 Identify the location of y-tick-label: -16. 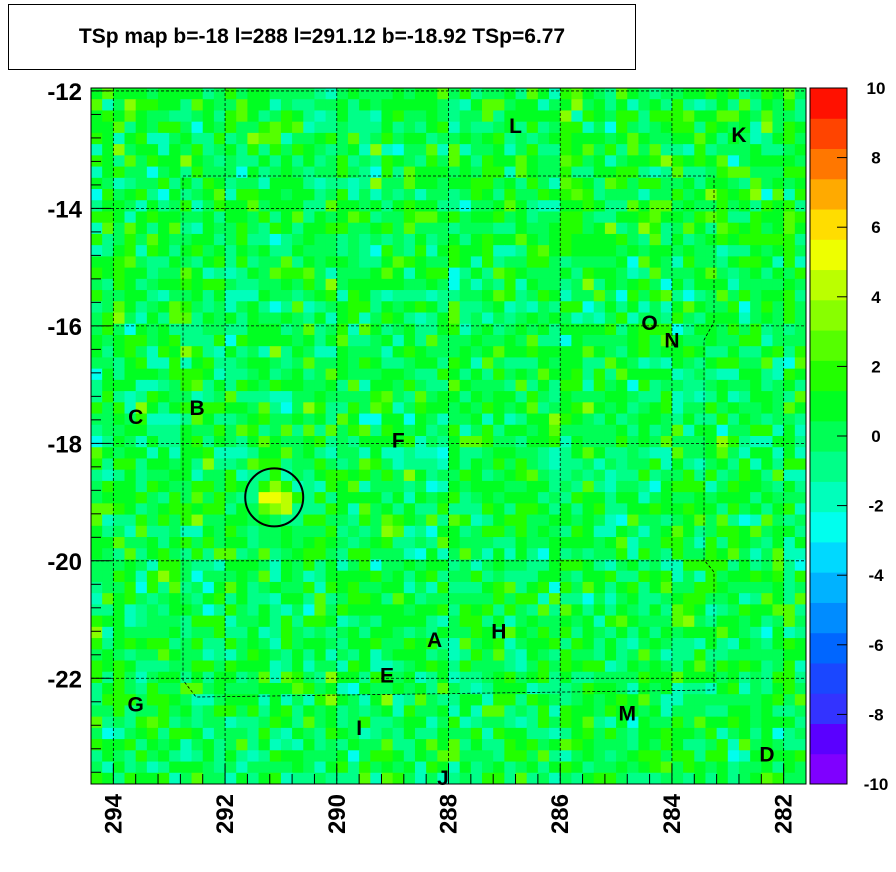
(64, 327).